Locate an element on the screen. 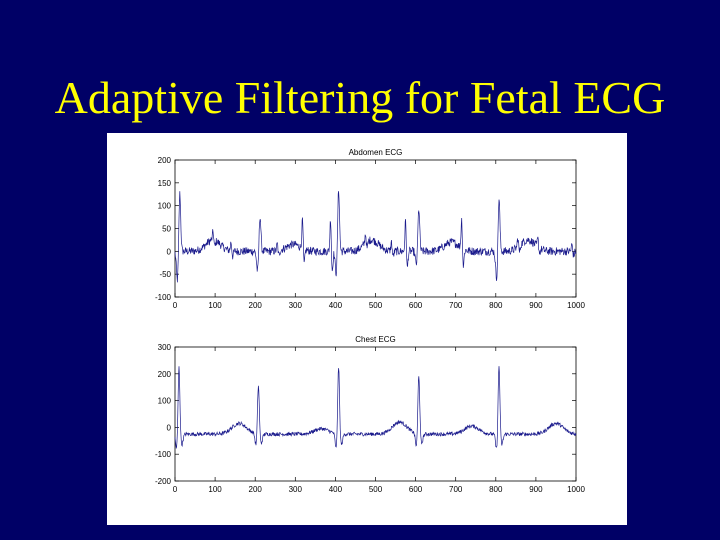 The width and height of the screenshot is (720, 540). chest-y-tick-label: 100 is located at coordinates (165, 401).